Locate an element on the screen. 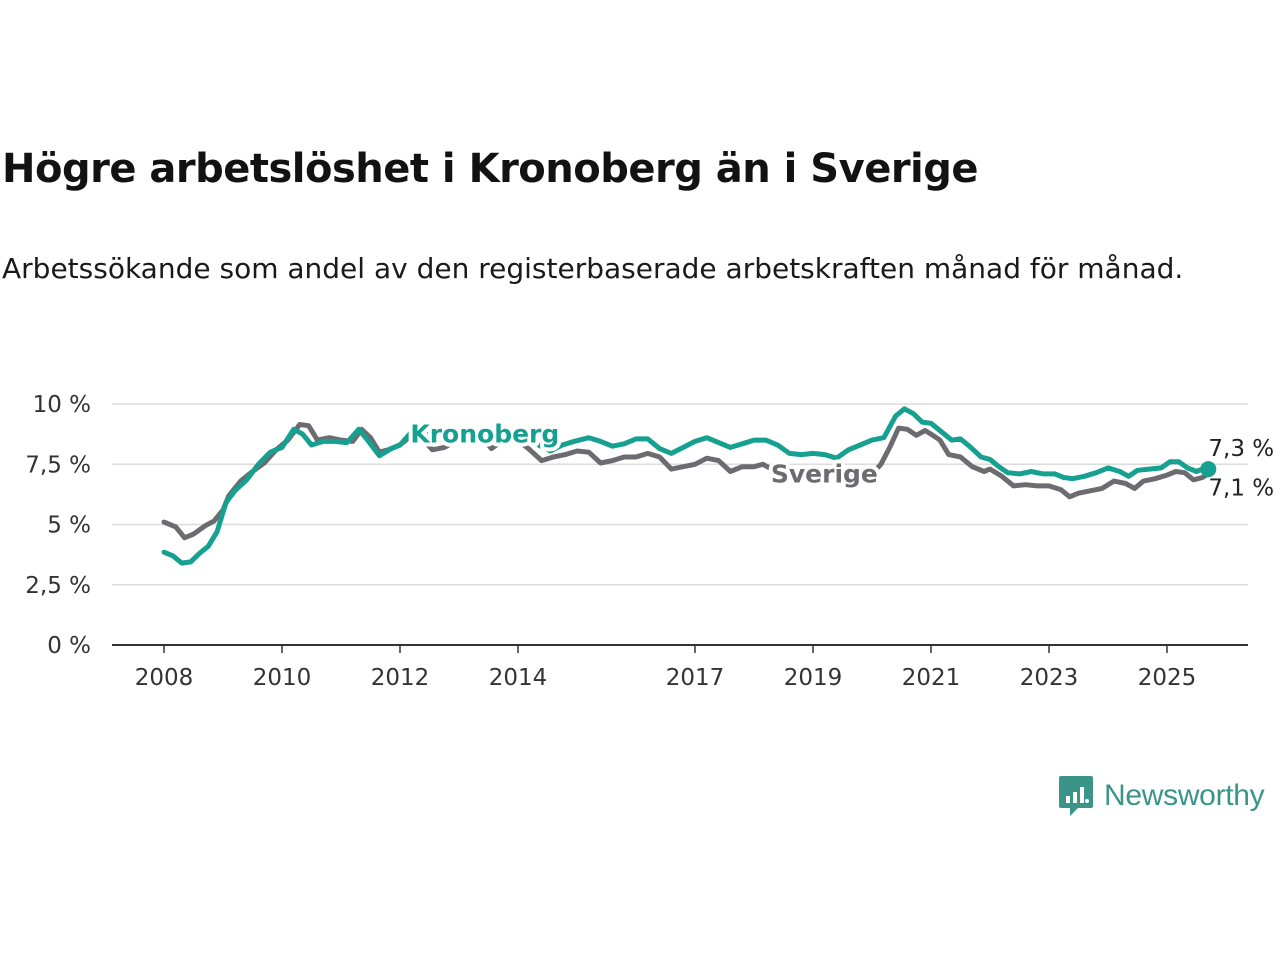 The image size is (1280, 960). series-line-kronoberg is located at coordinates (686, 486).